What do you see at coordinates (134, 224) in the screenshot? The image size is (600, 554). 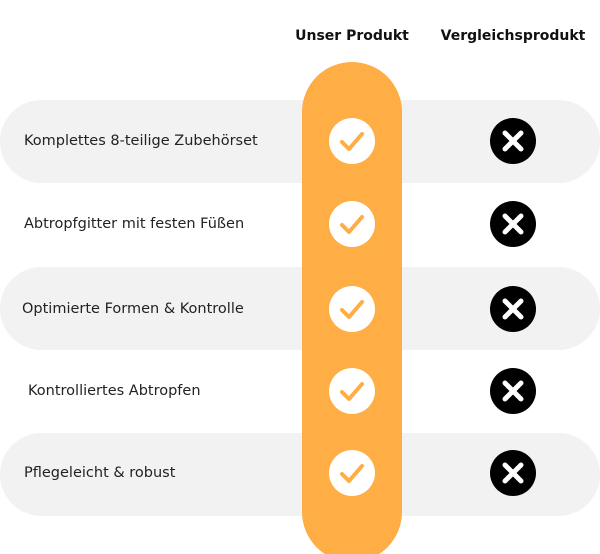 I see `feature-label: Abtropfgitter mit festen Füßen` at bounding box center [134, 224].